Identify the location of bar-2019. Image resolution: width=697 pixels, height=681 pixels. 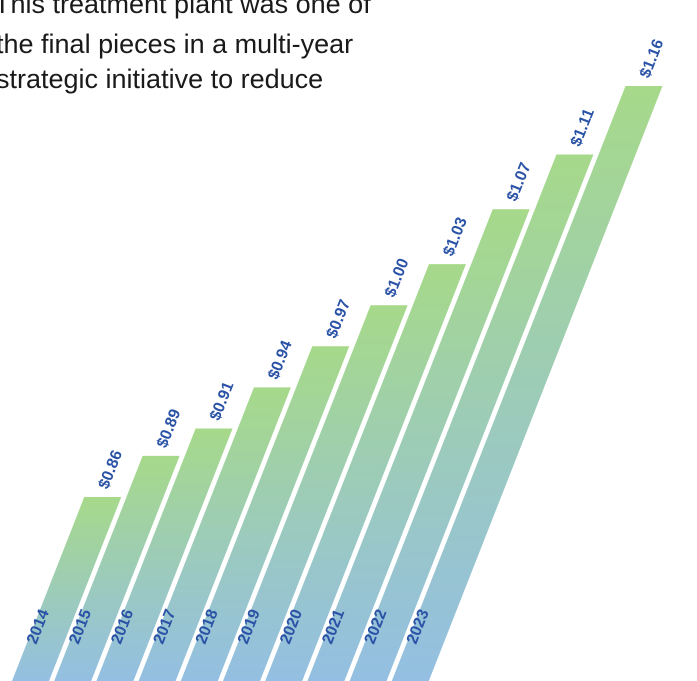
(315, 493).